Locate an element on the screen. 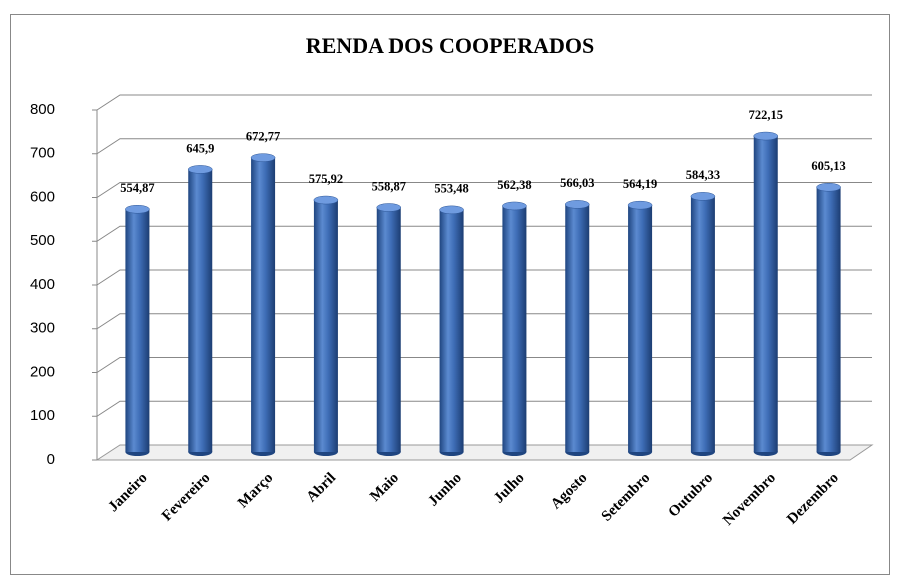 The image size is (901, 581). y-tick-label: 800 is located at coordinates (42, 109).